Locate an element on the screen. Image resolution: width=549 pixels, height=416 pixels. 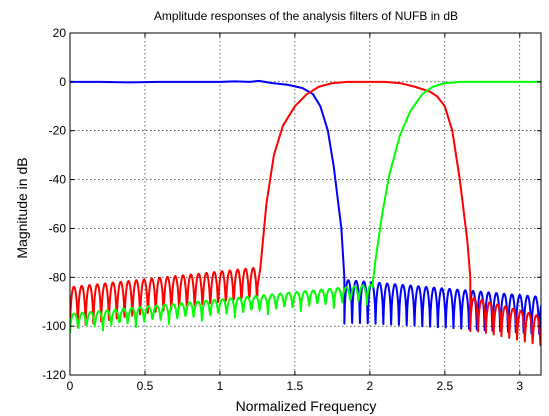
x-tick-labels: 0 0.5 1 1.5 2 2.5 3 is located at coordinates (295, 386).